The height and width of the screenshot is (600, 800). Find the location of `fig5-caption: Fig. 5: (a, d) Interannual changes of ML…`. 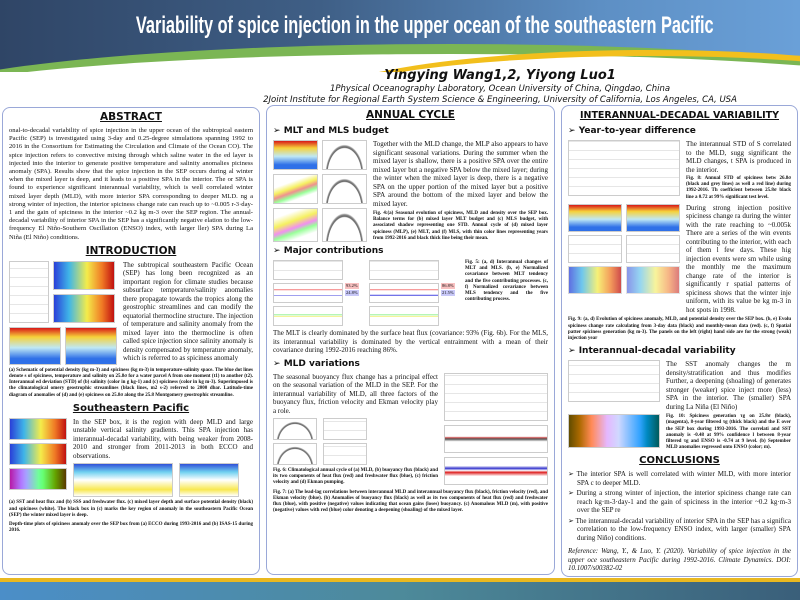

fig5-caption: Fig. 5: (a, d) Interannual changes of ML… is located at coordinates (506, 281).